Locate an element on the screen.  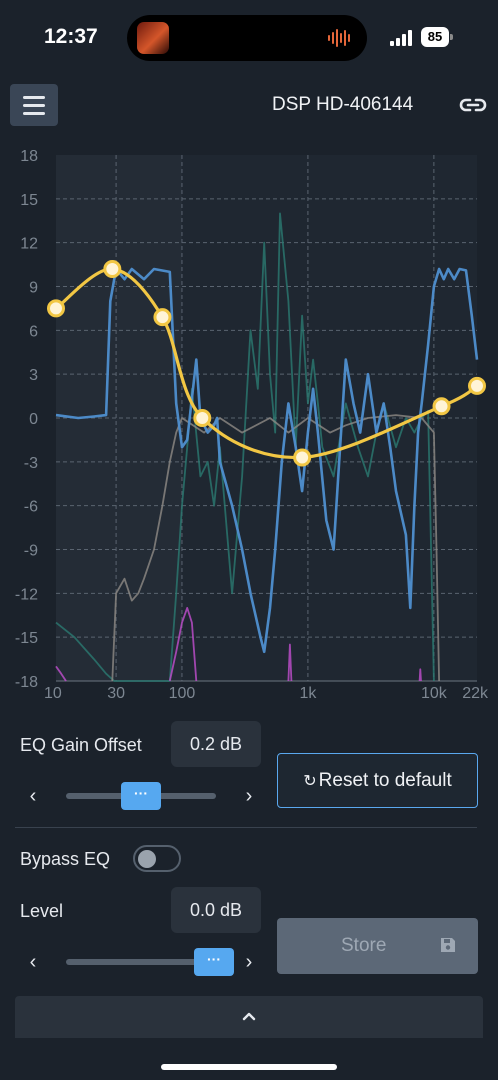
level-value: 0.0 dB is located at coordinates (216, 910).